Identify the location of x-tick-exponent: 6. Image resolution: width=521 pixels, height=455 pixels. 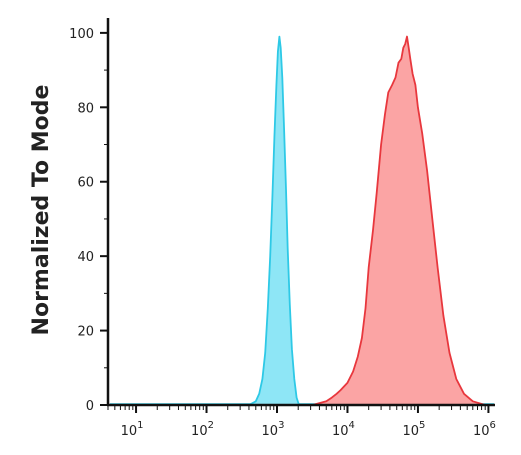
(493, 425).